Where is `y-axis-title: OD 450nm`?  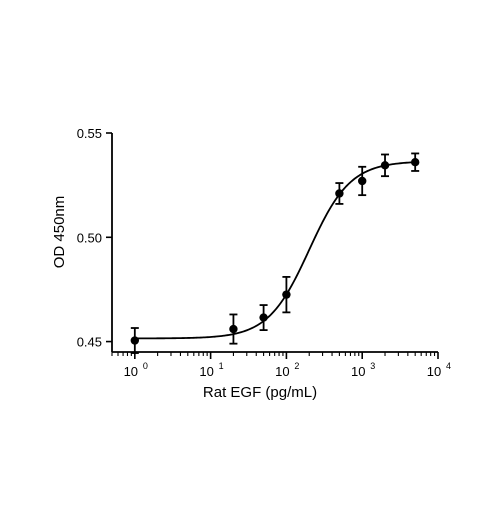 y-axis-title: OD 450nm is located at coordinates (59, 232).